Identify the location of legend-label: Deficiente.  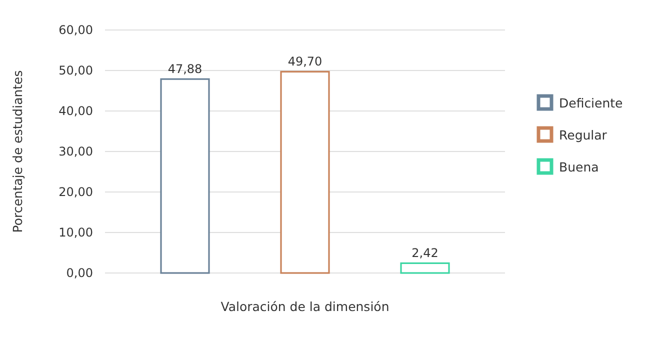
(591, 103).